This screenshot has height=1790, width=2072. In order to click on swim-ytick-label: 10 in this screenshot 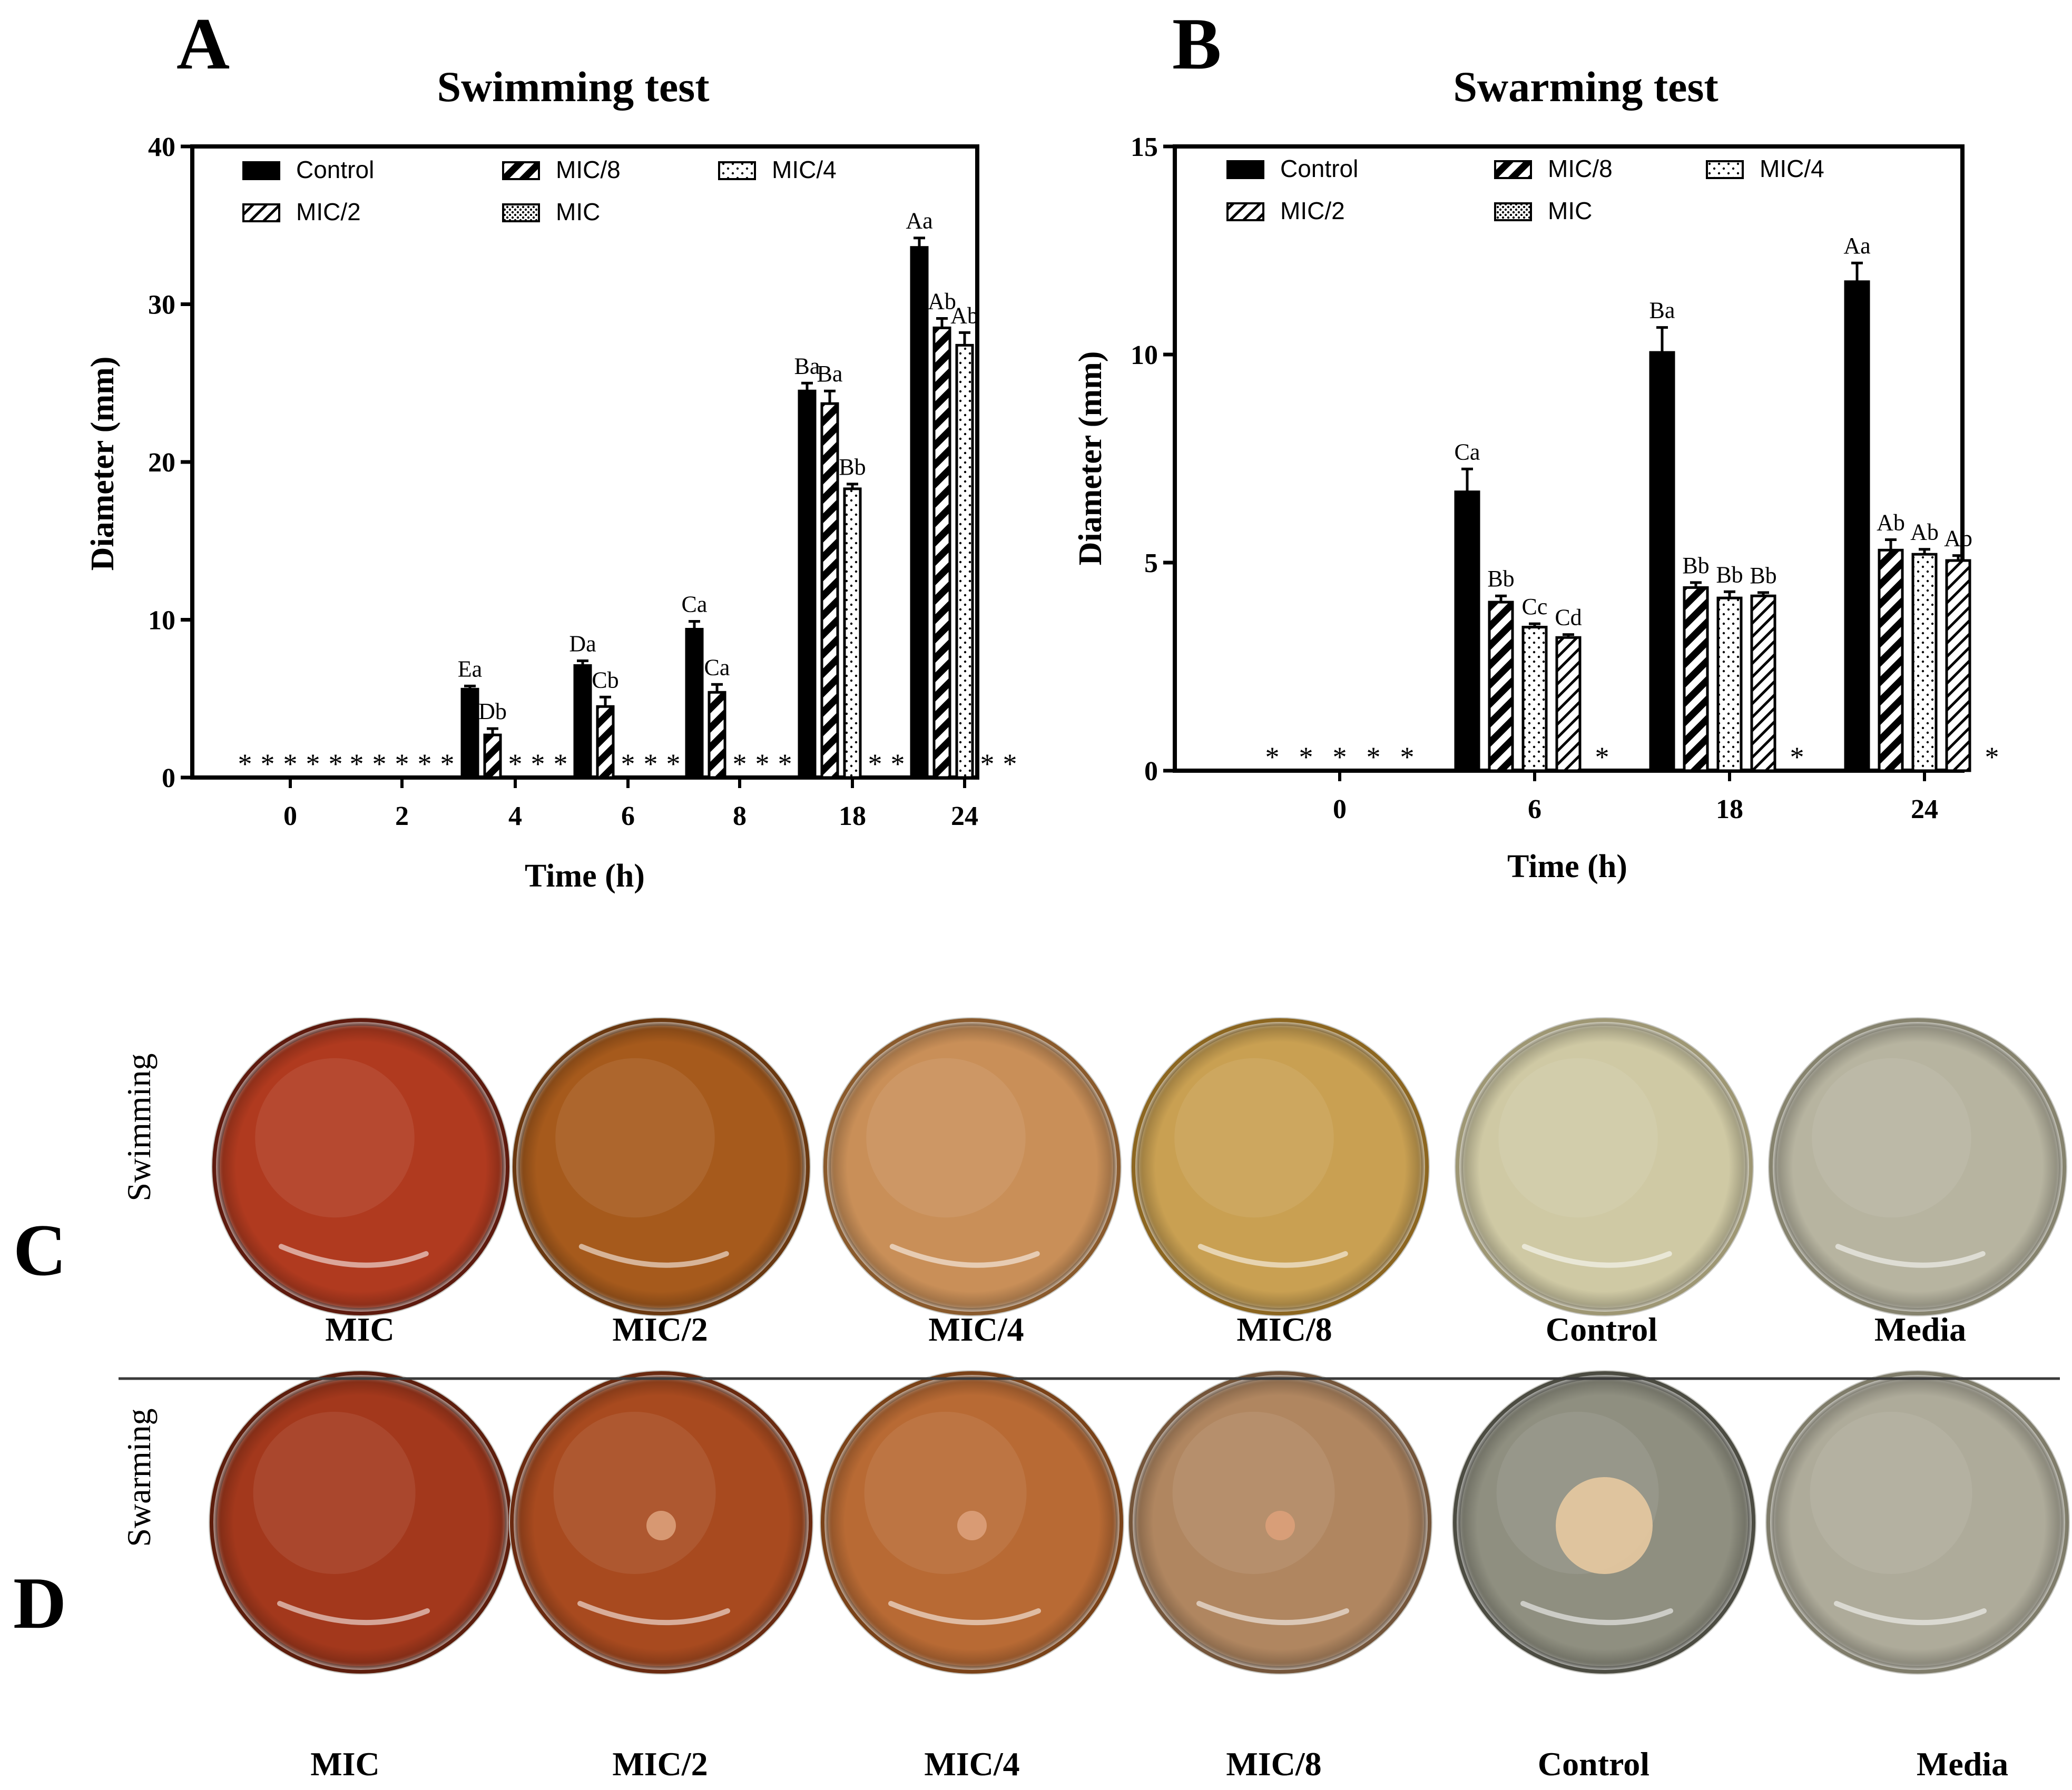, I will do `click(162, 621)`.